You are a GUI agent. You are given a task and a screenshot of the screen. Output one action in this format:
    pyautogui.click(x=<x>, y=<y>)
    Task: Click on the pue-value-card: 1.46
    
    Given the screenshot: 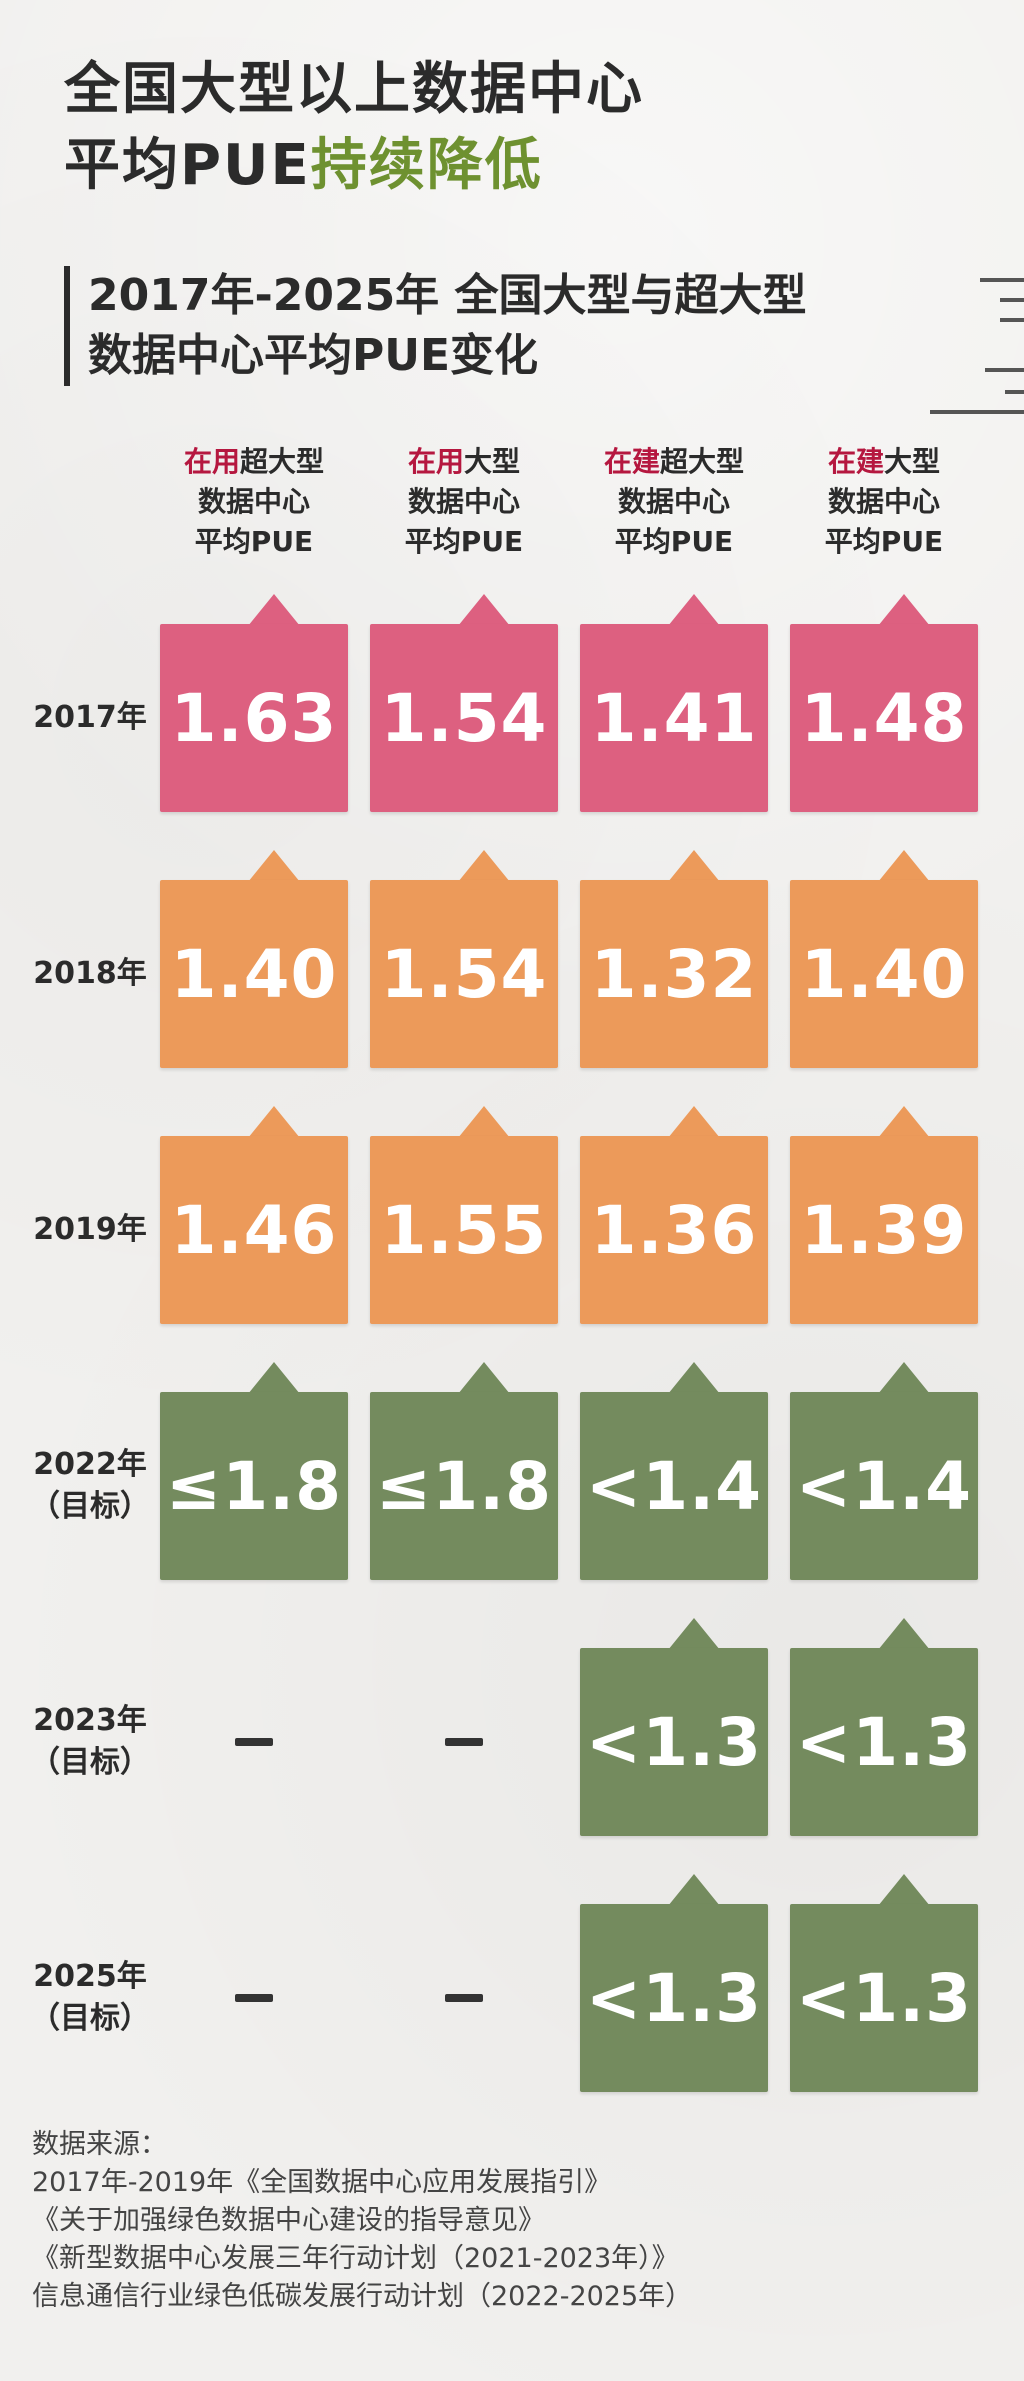 What is the action you would take?
    pyautogui.click(x=254, y=1215)
    